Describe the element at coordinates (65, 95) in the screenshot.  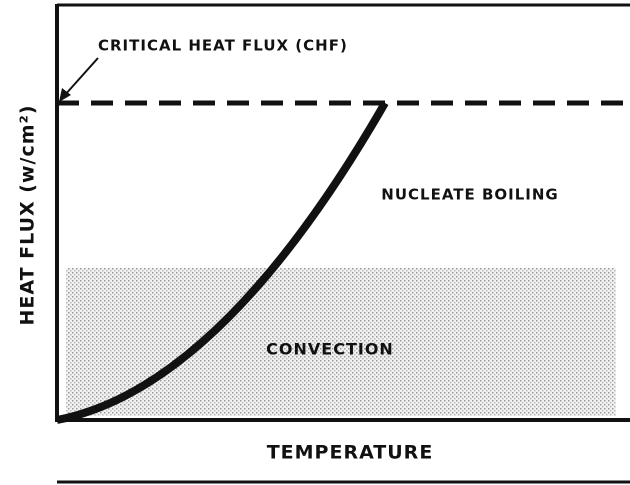
I see `chf-arrowhead` at that location.